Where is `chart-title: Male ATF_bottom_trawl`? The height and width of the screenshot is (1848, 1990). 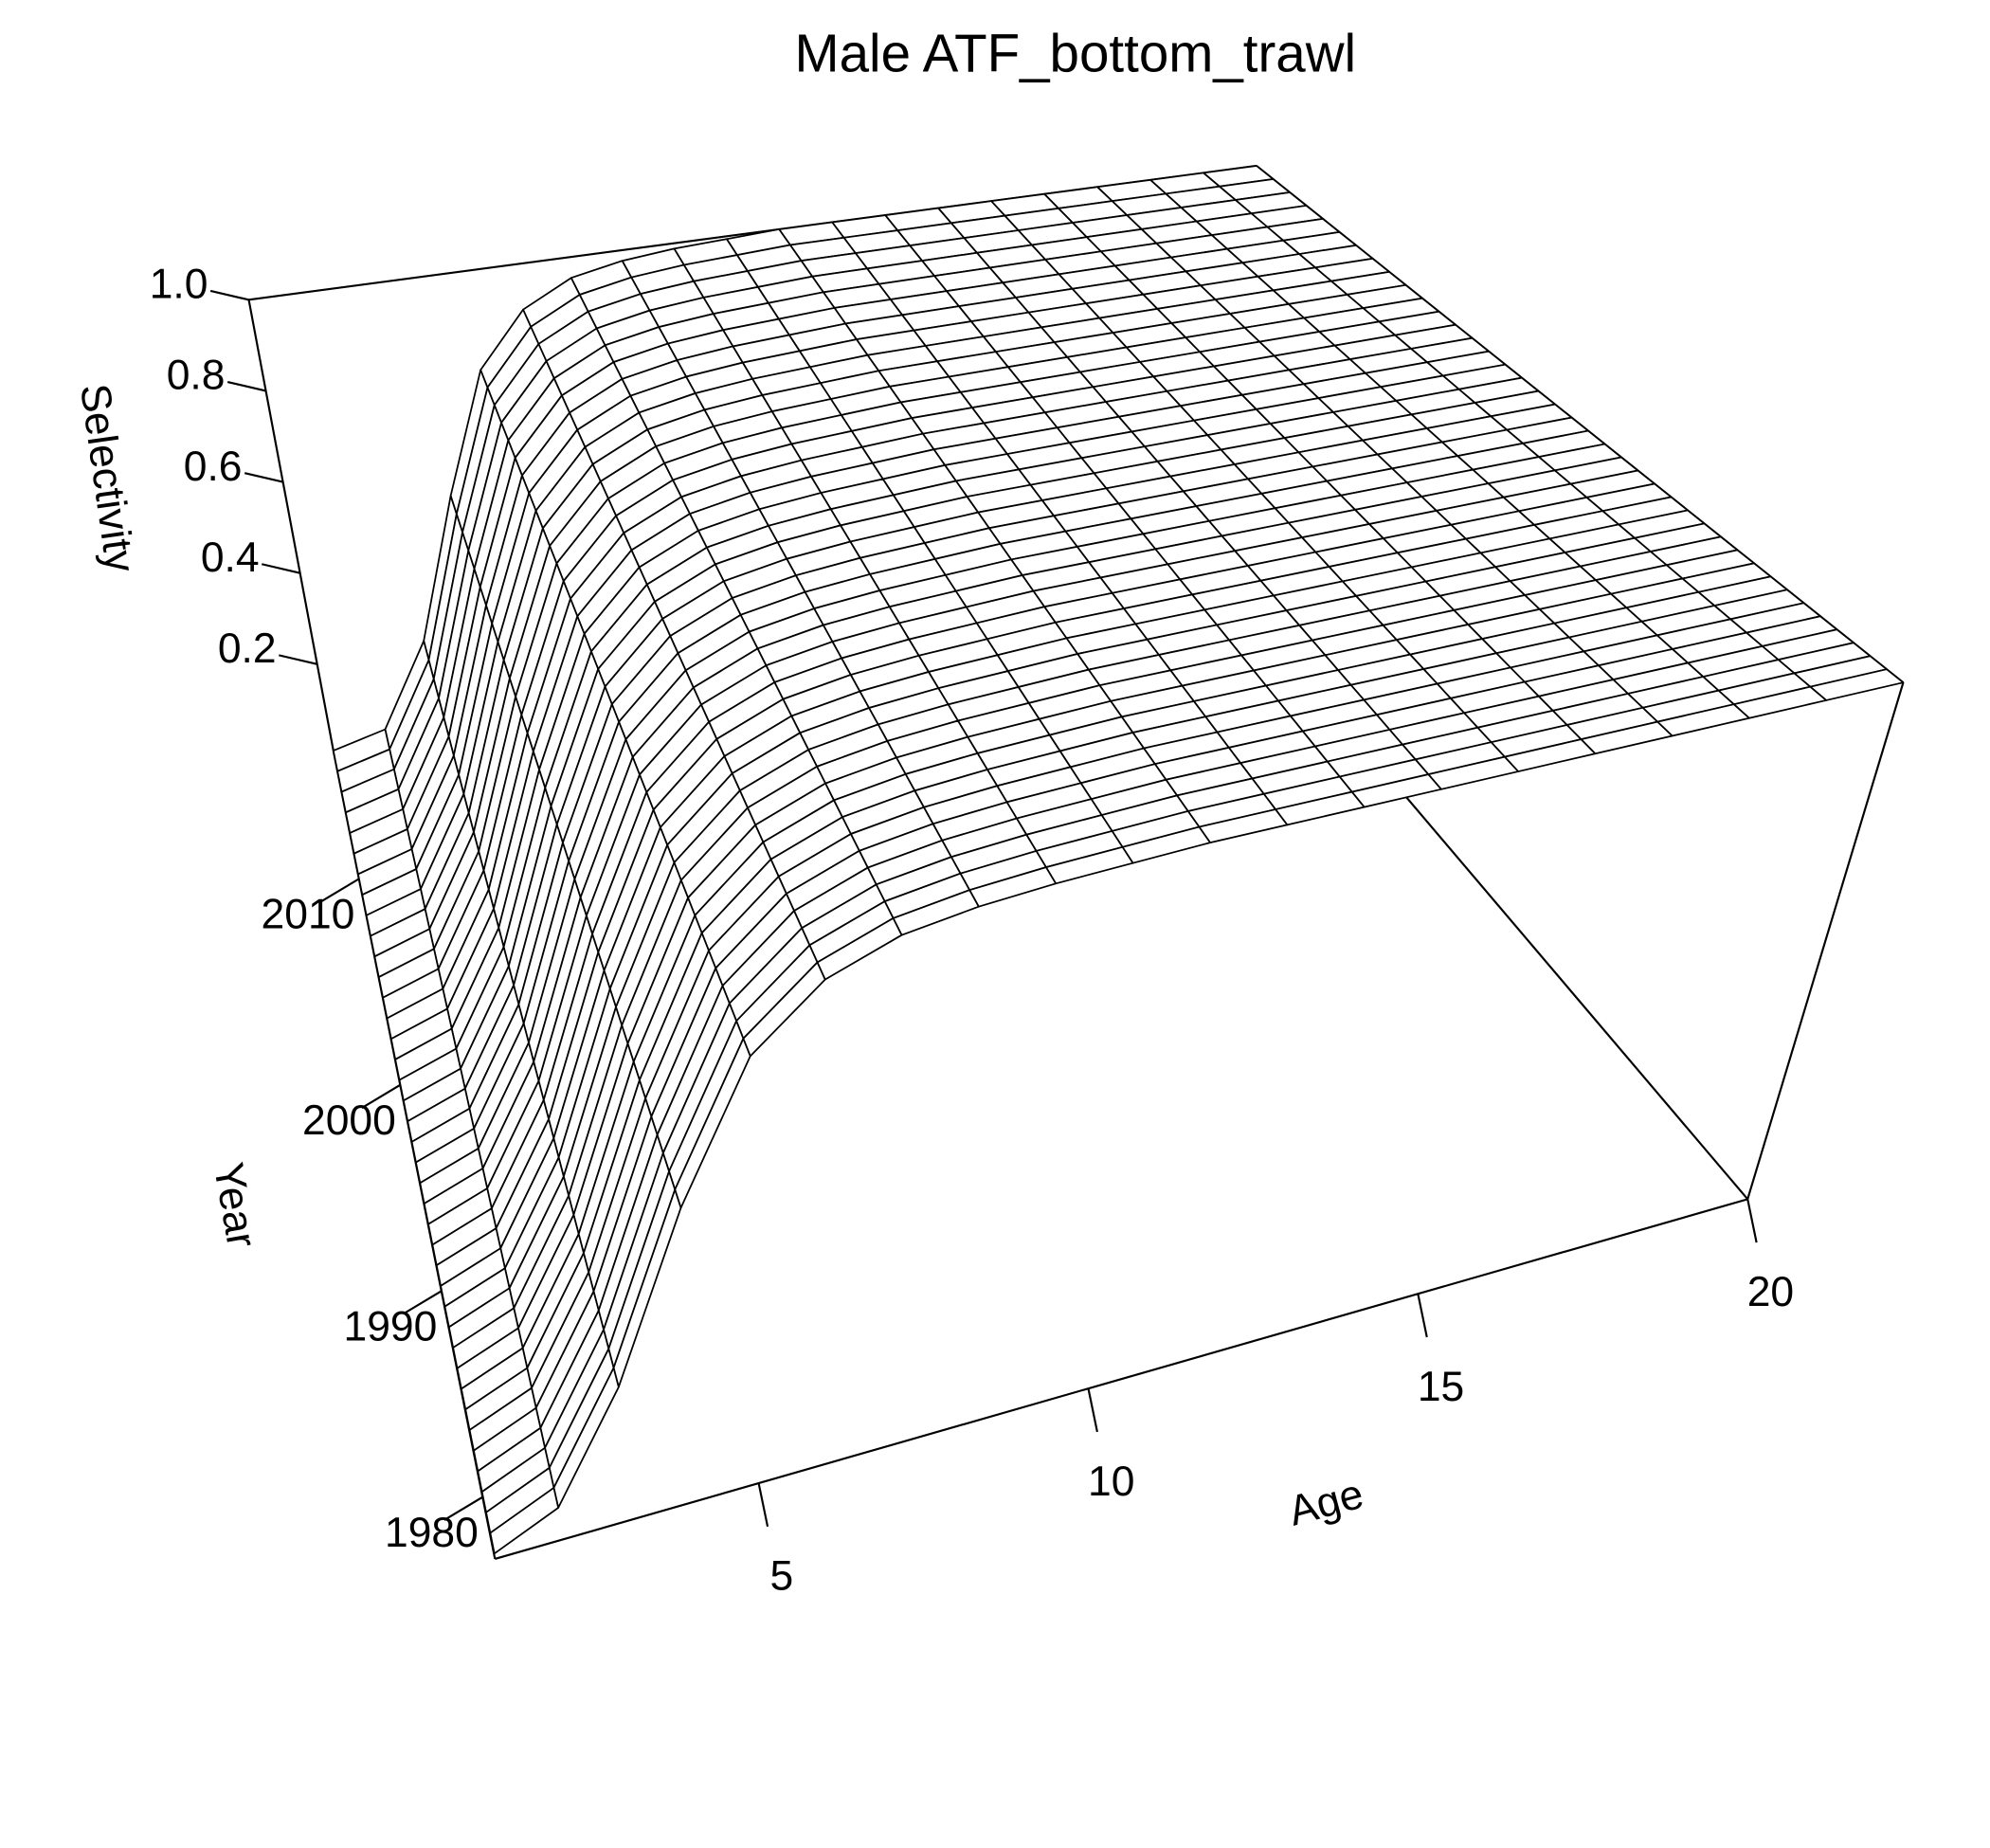
chart-title: Male ATF_bottom_trawl is located at coordinates (1076, 54).